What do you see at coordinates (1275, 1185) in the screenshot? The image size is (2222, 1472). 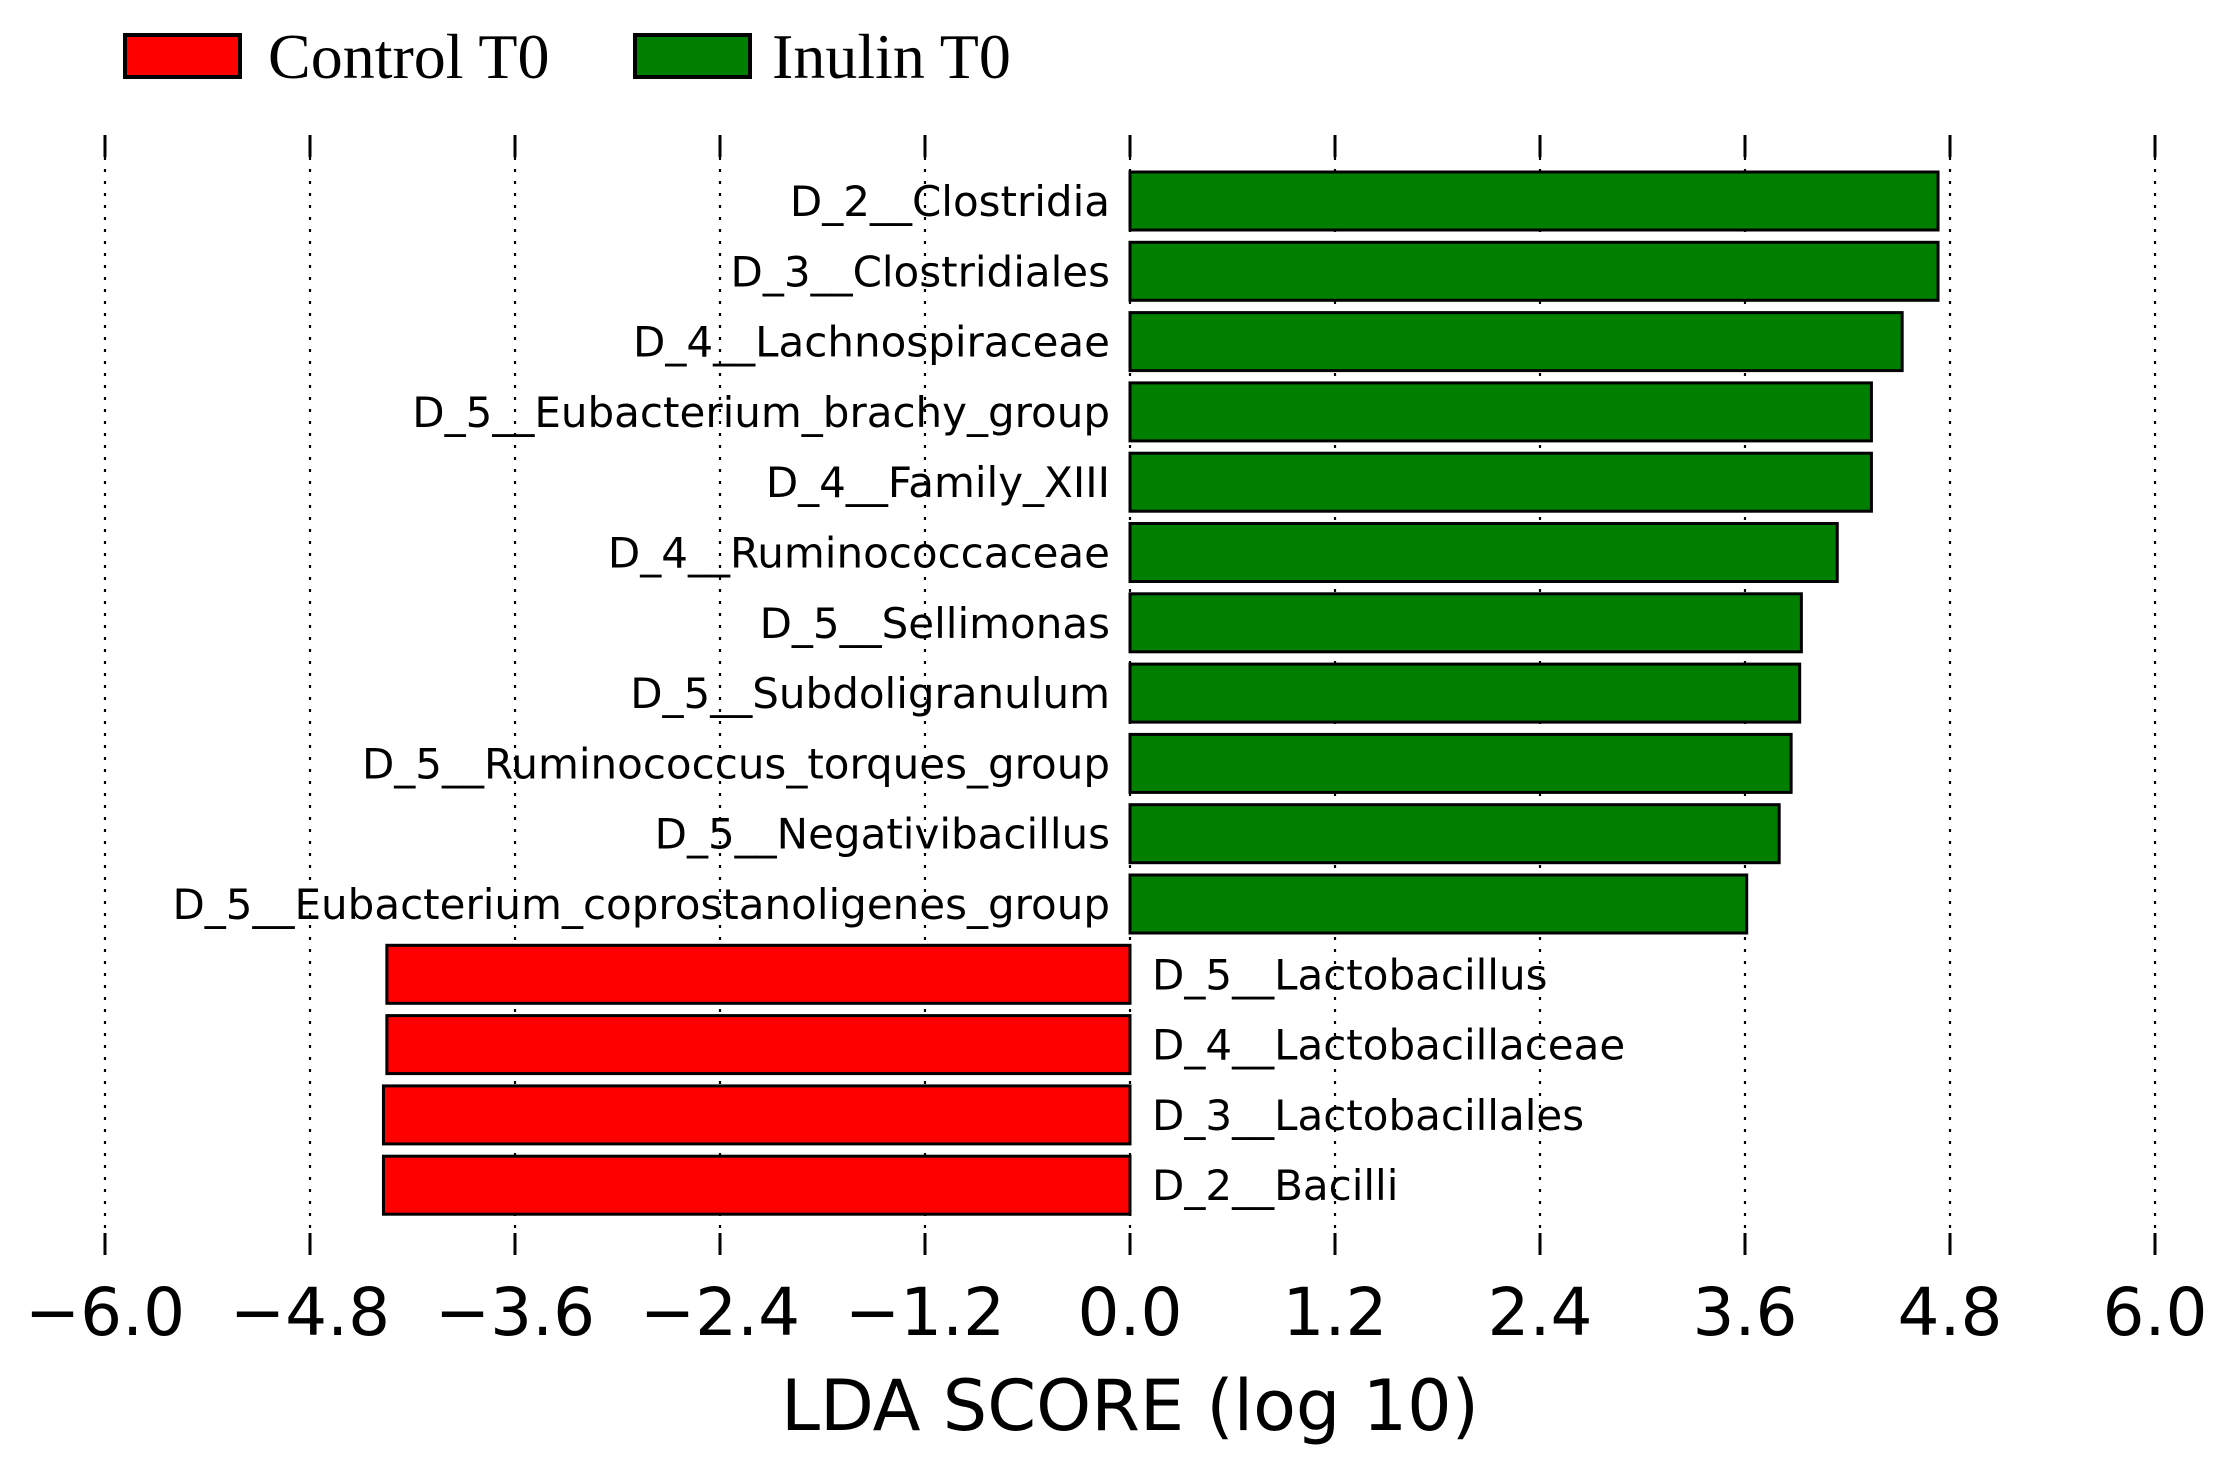 I see `bar-label: D_2__Bacilli` at bounding box center [1275, 1185].